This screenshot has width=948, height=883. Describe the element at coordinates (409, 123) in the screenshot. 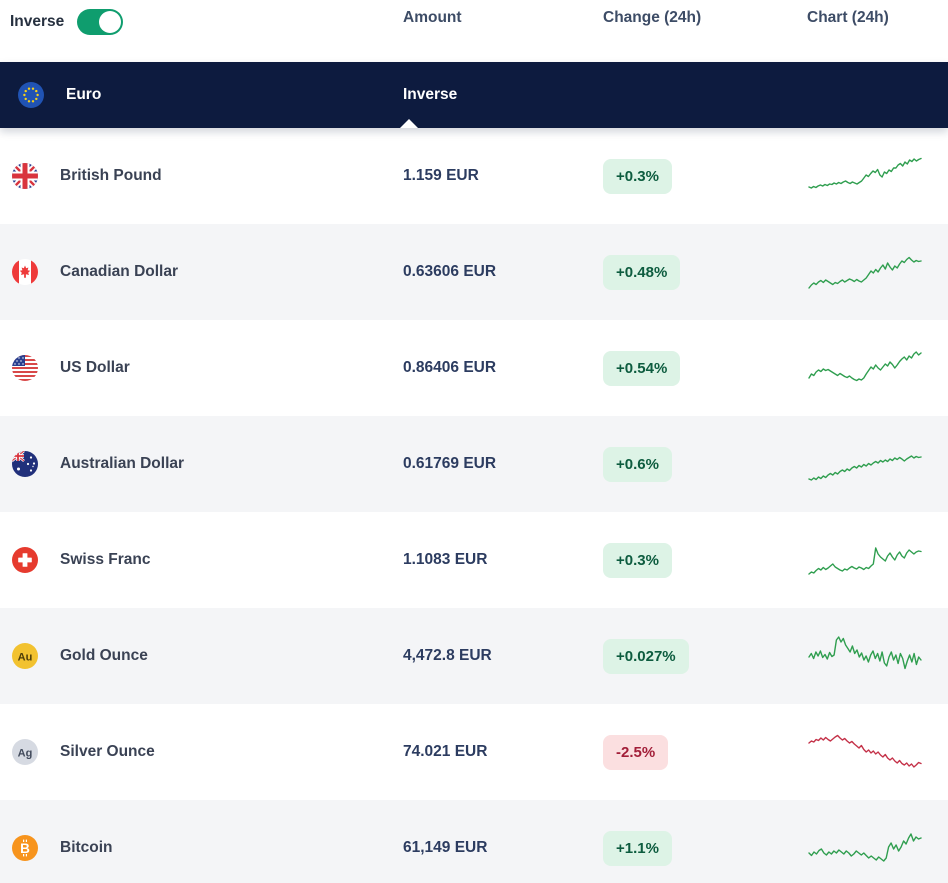

I see `inverse-column-caret` at that location.